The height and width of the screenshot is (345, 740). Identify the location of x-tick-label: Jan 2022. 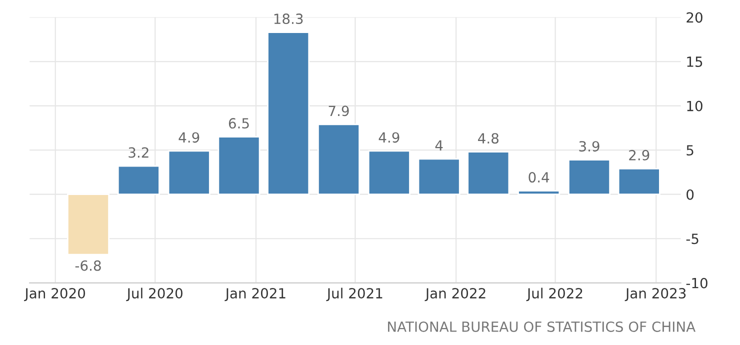
(455, 295).